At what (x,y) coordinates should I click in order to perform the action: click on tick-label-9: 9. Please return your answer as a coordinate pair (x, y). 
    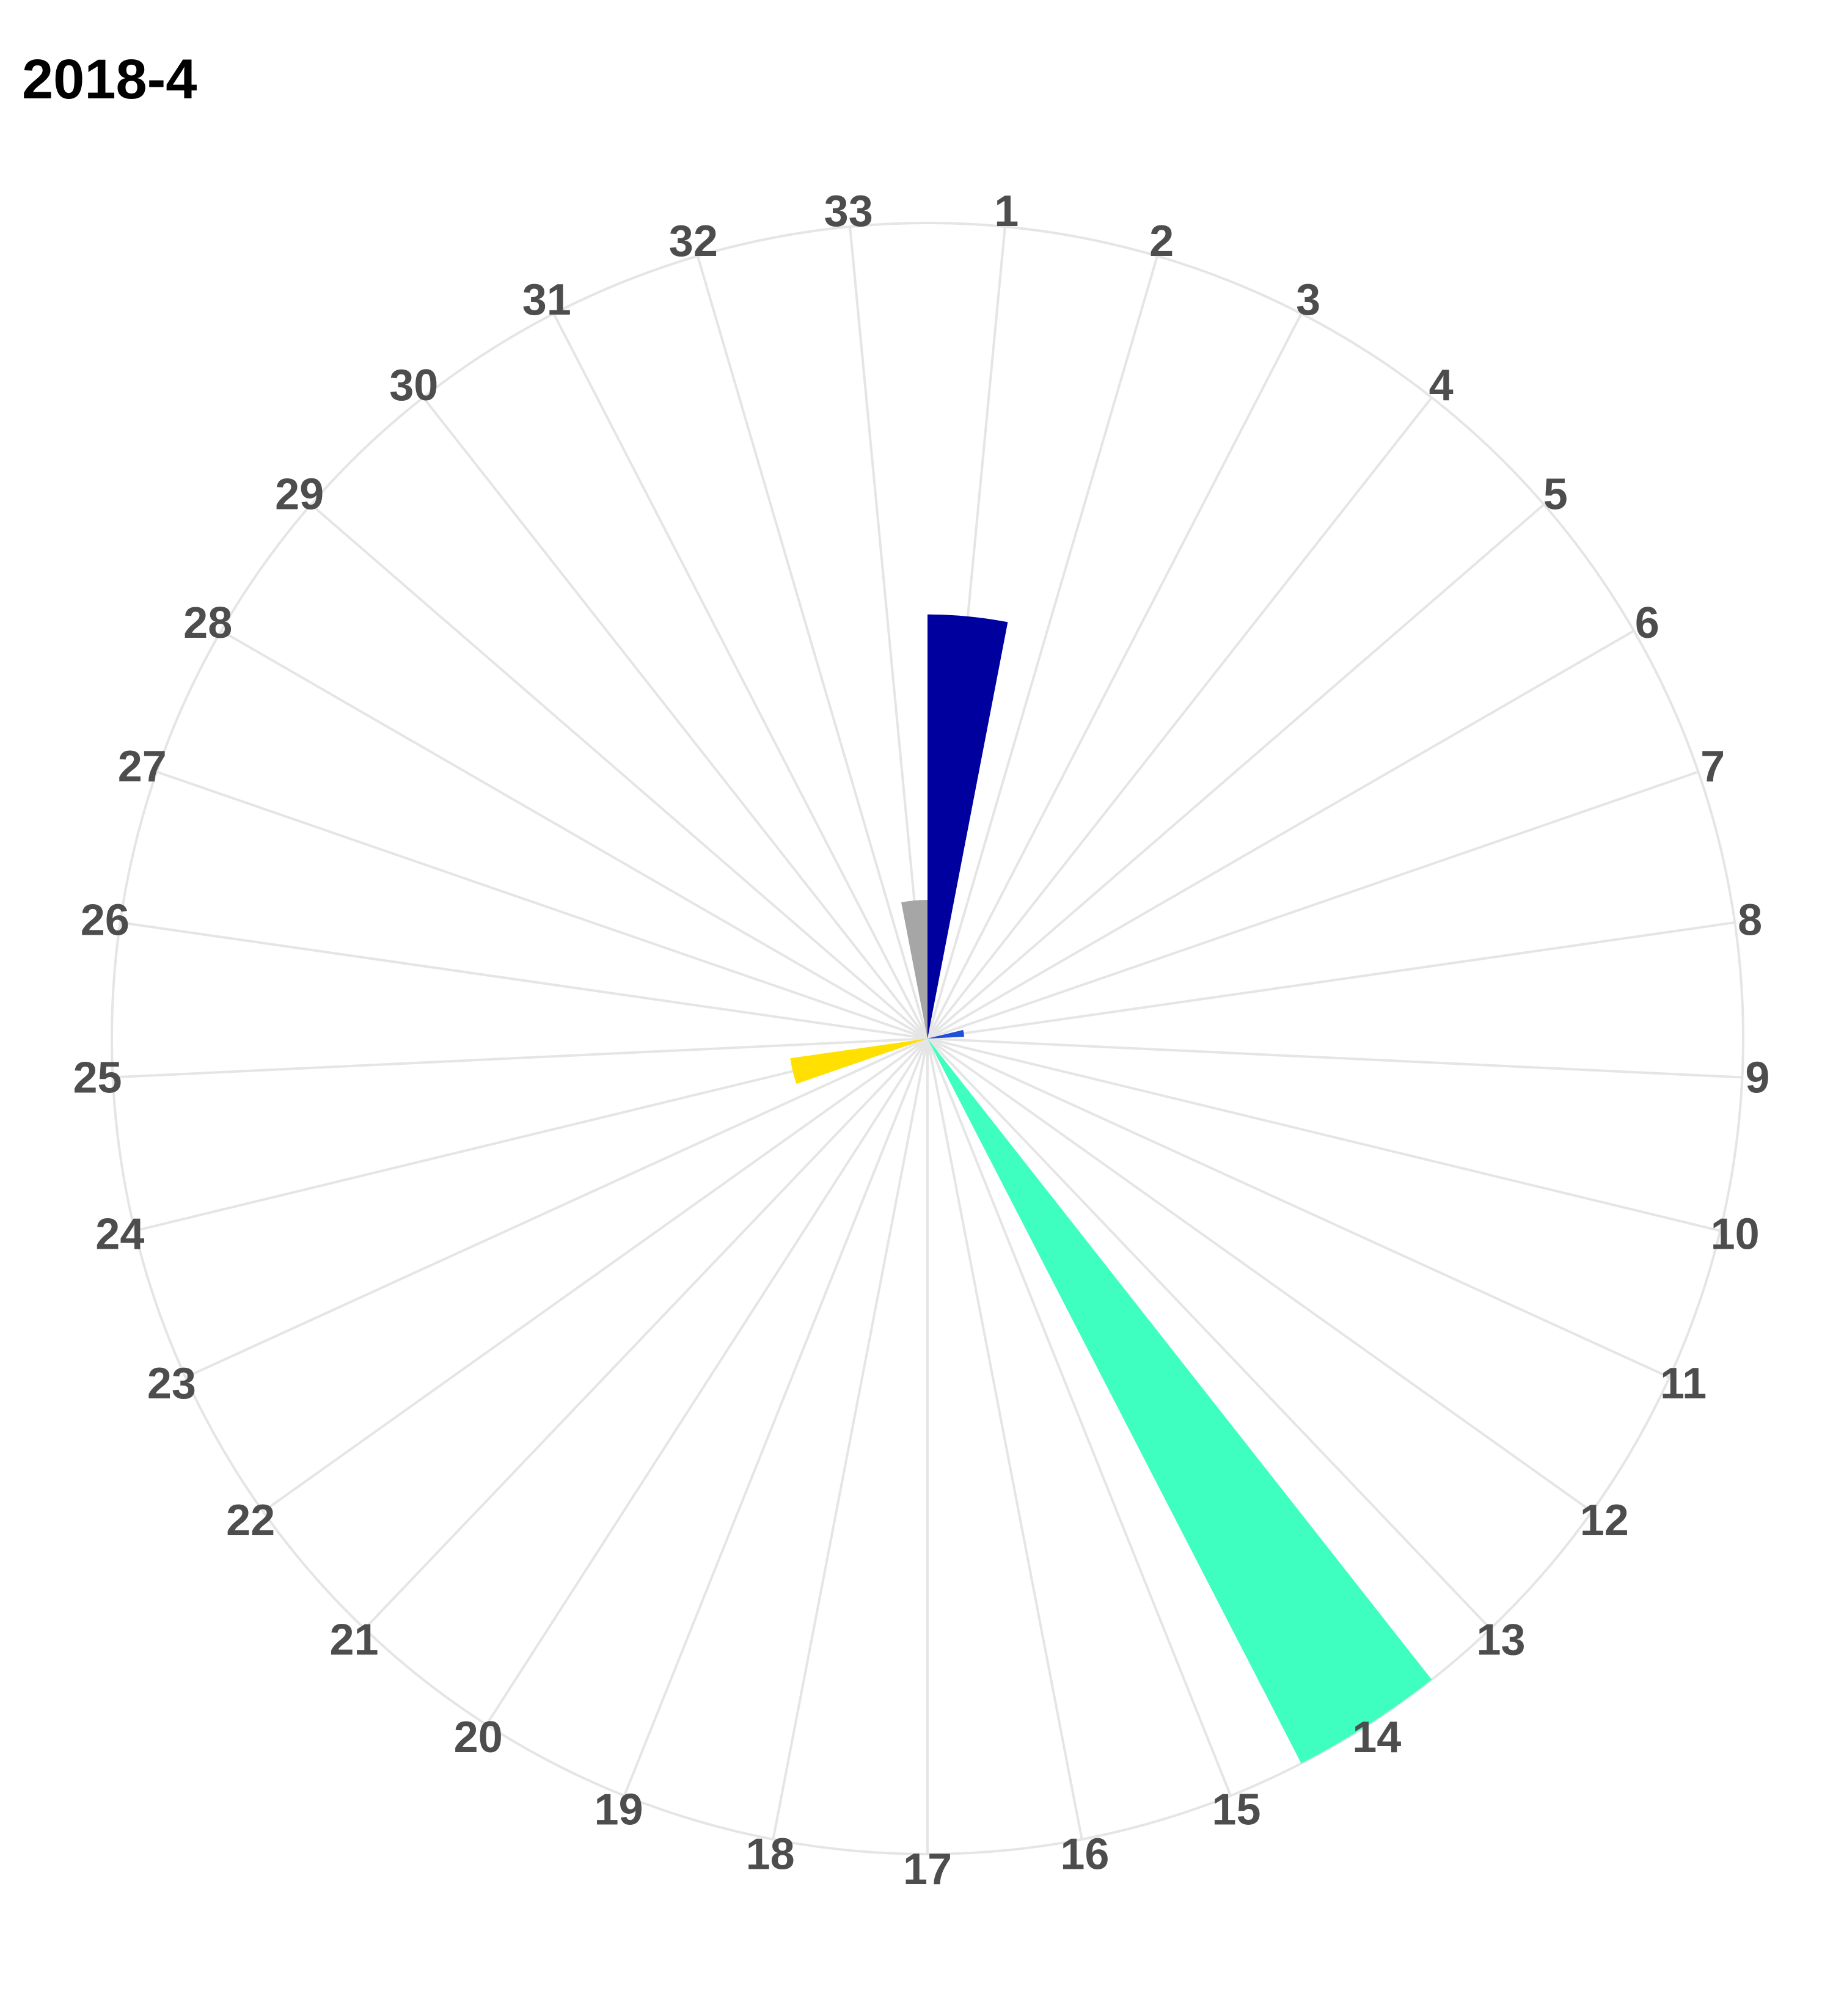
    Looking at the image, I should click on (1757, 1079).